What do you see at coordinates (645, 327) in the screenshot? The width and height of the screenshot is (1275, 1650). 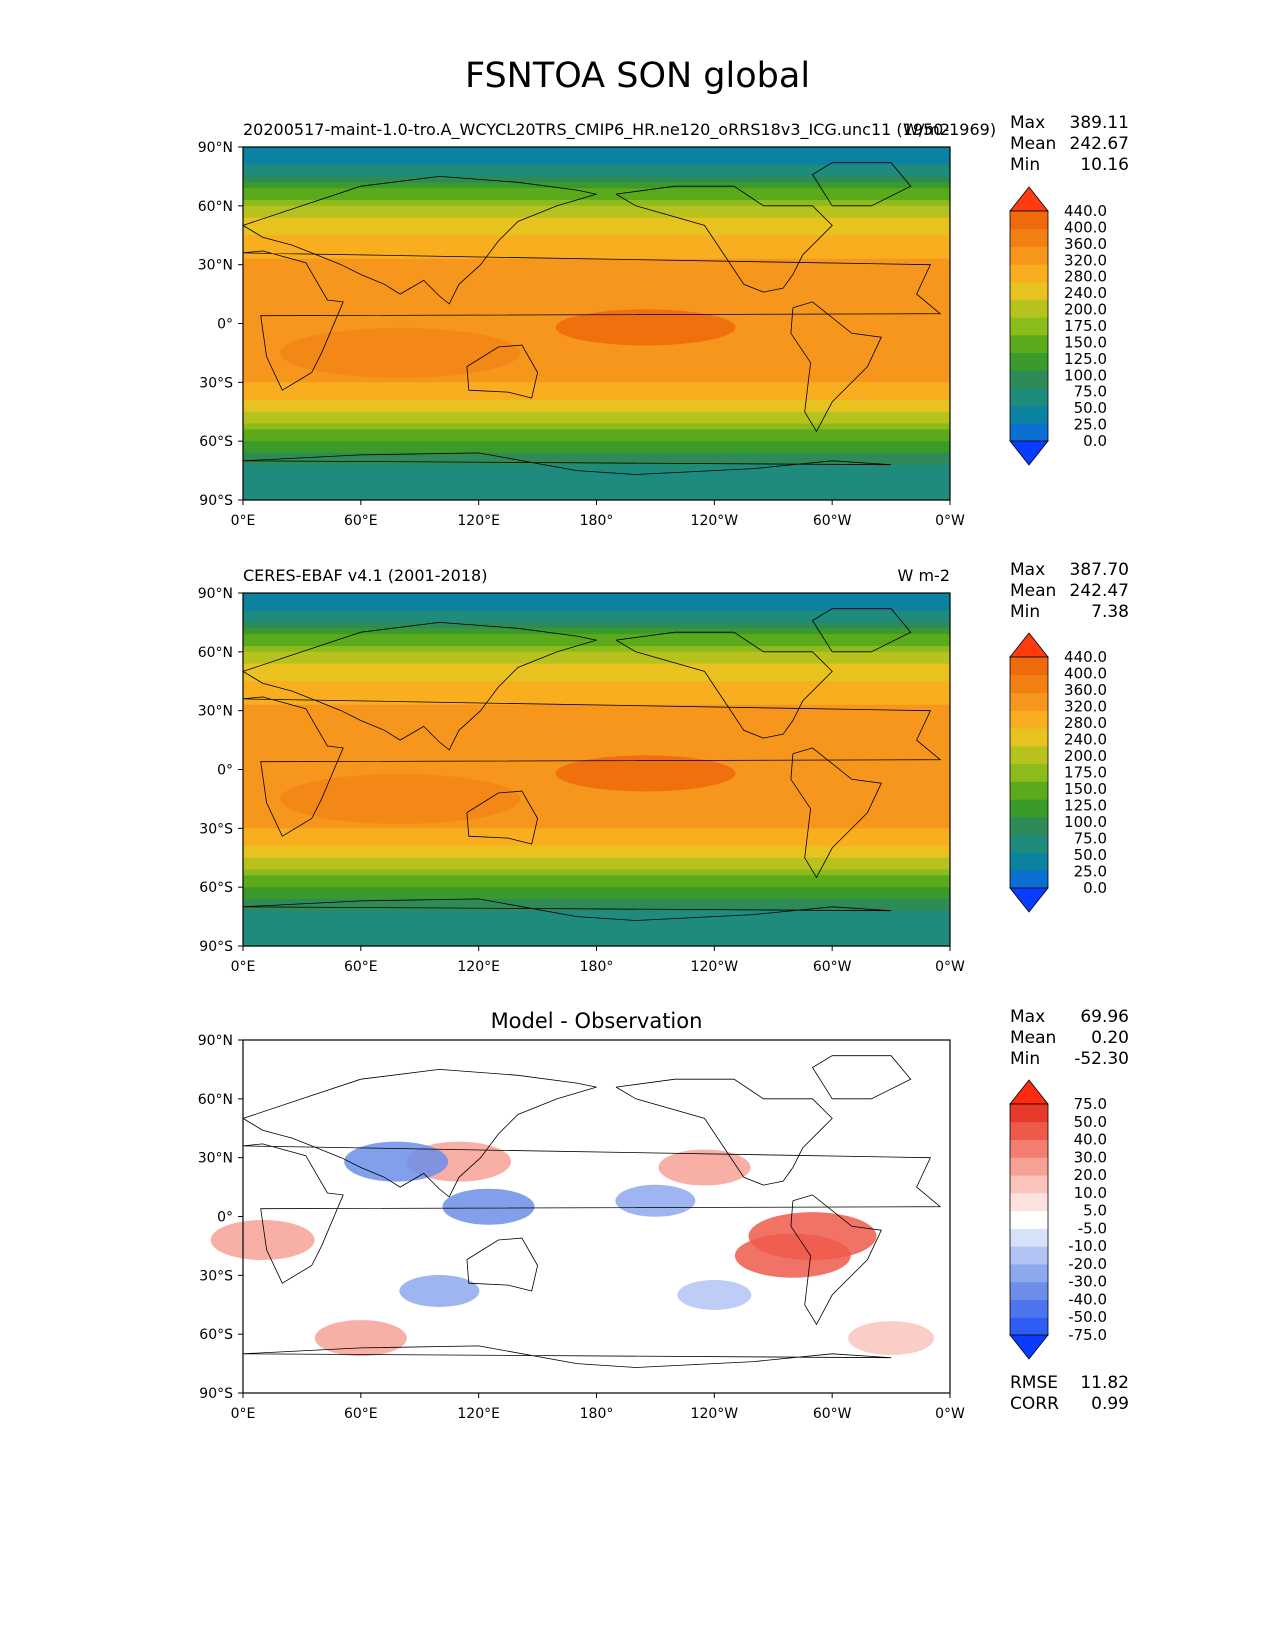 I see `field-maximum` at bounding box center [645, 327].